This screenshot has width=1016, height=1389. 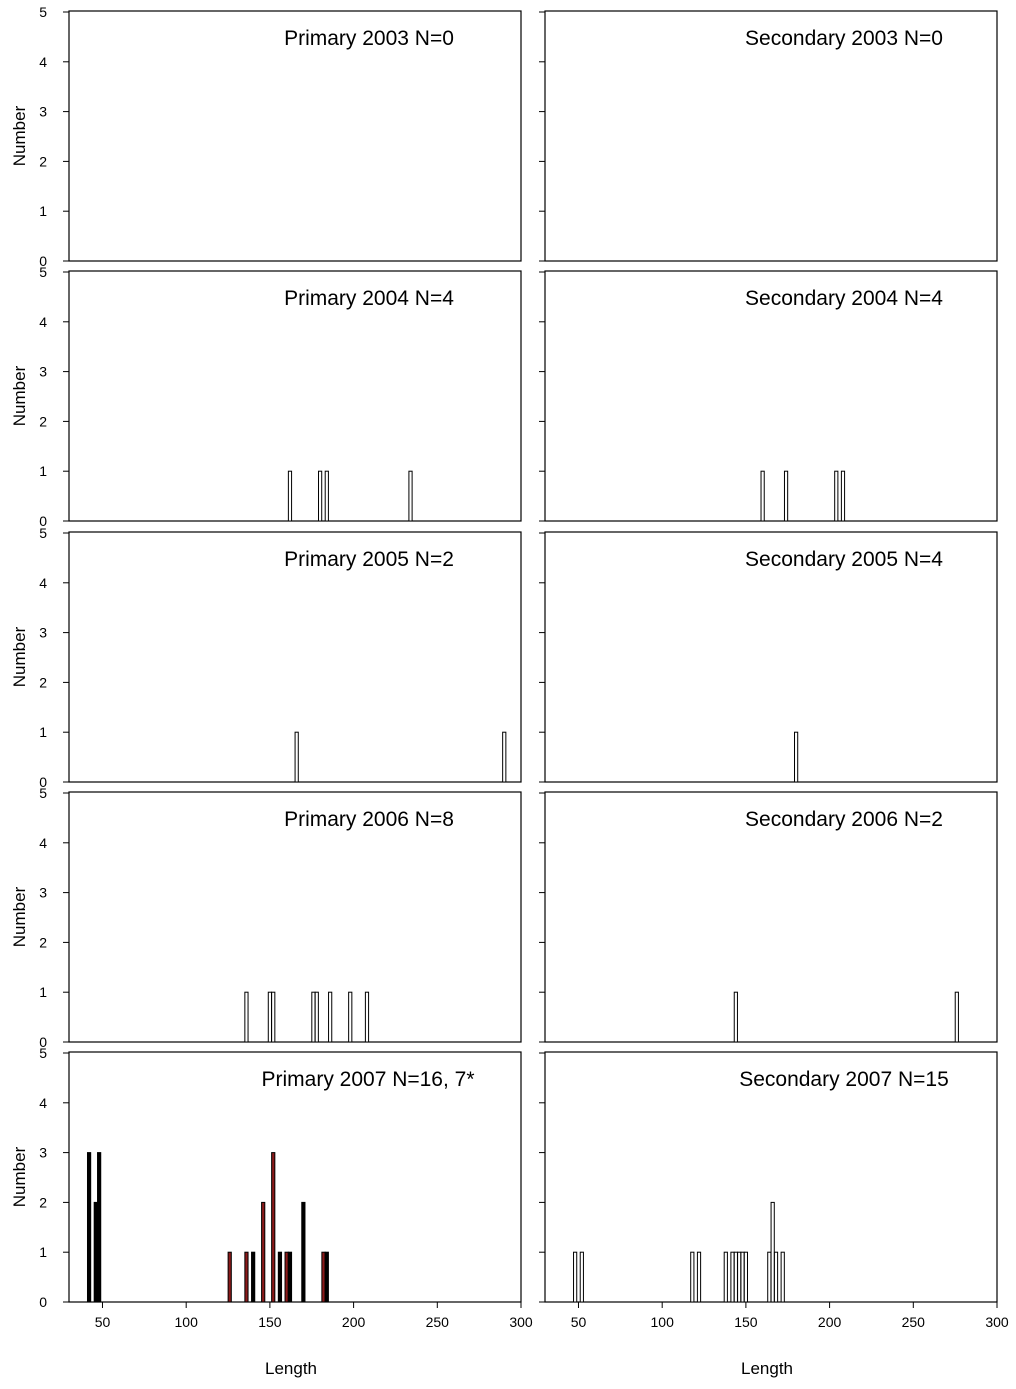 I want to click on panel-title: Secondary 2005 N=4, so click(x=844, y=559).